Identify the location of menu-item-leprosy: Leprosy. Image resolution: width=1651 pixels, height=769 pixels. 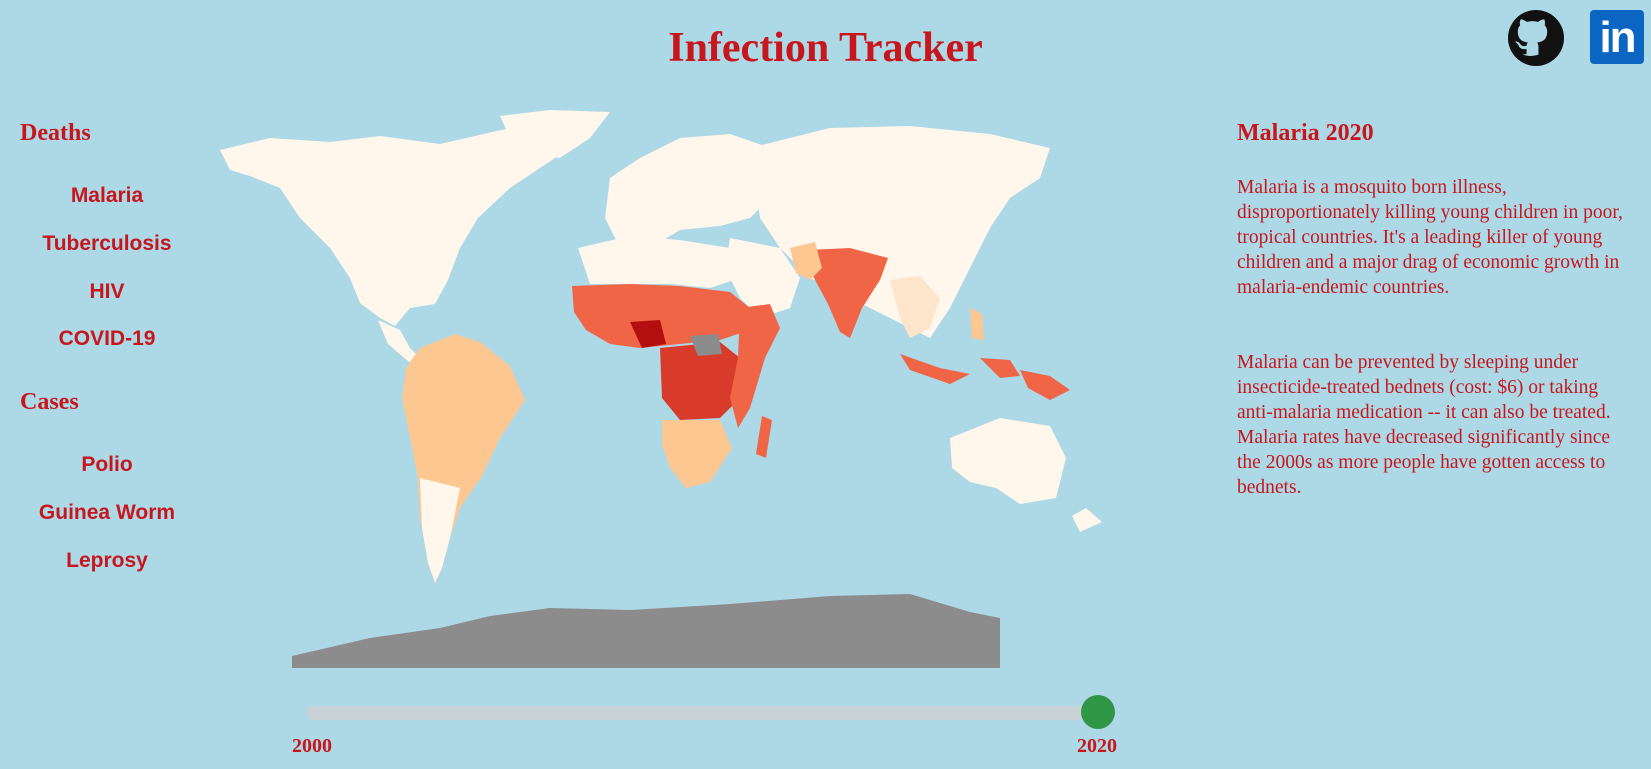
(107, 560).